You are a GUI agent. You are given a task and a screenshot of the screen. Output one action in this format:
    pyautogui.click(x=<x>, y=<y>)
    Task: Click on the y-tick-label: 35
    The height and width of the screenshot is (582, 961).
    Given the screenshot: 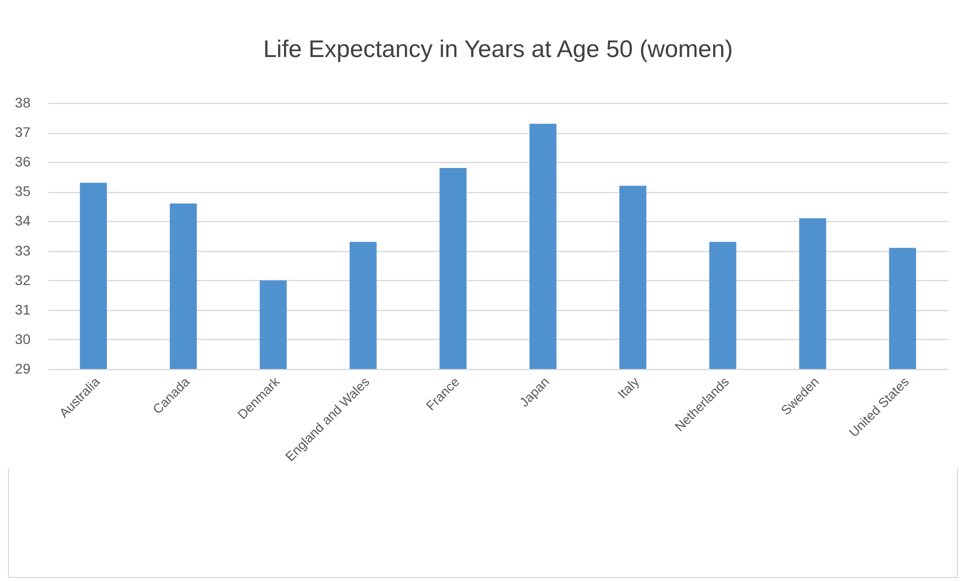 What is the action you would take?
    pyautogui.click(x=22, y=191)
    